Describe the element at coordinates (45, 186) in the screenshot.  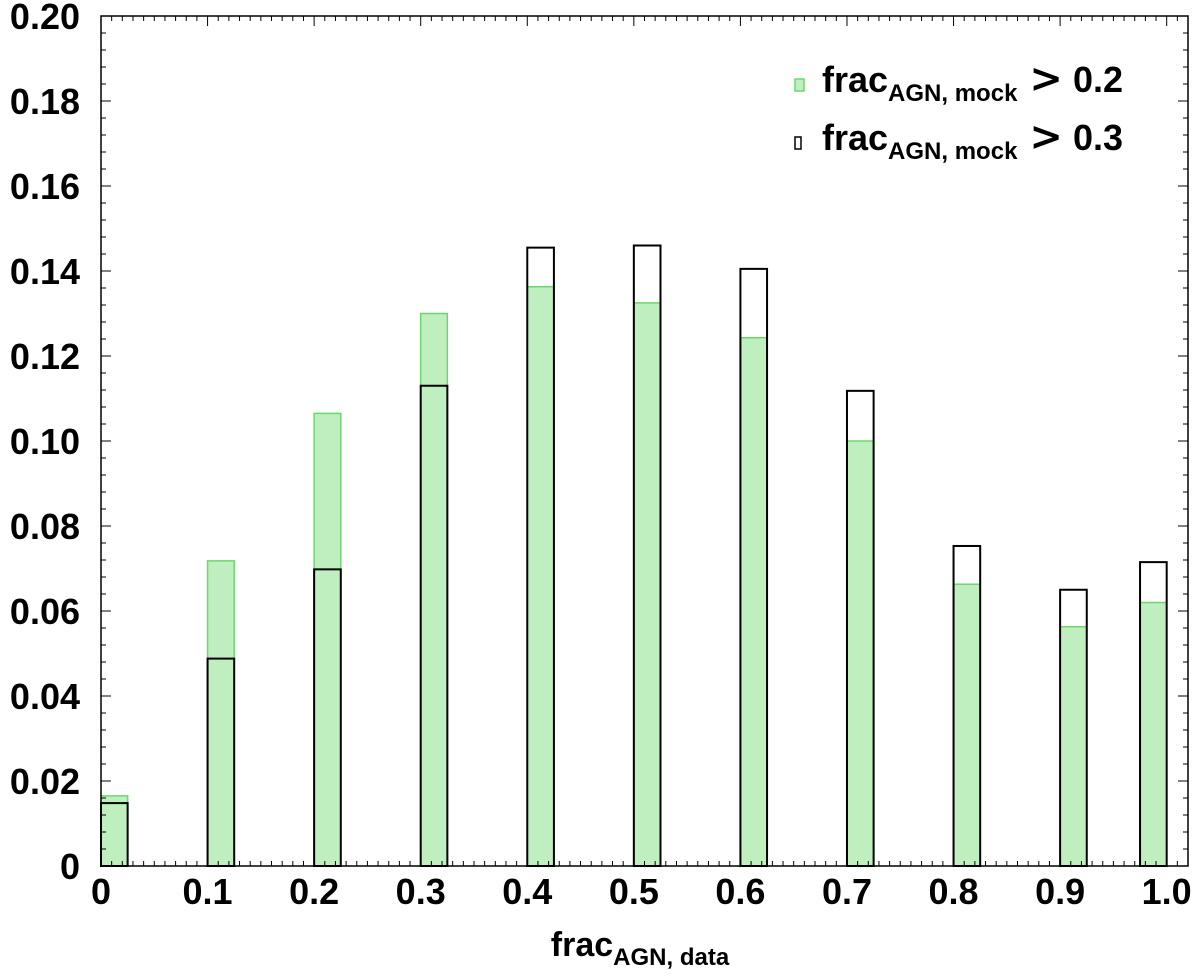
I see `y-tick-label: 0.16` at that location.